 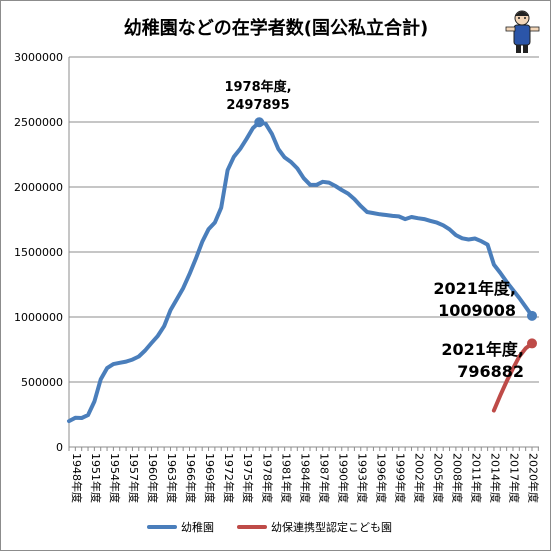 What do you see at coordinates (477, 478) in the screenshot?
I see `x-tick-label: 2011年度` at bounding box center [477, 478].